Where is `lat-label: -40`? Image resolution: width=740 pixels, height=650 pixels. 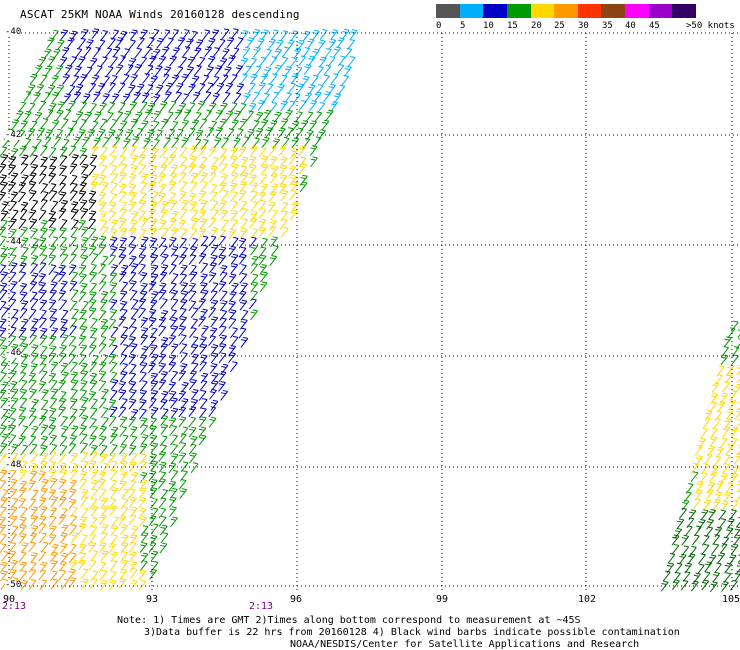 lat-label: -40 is located at coordinates (13, 32).